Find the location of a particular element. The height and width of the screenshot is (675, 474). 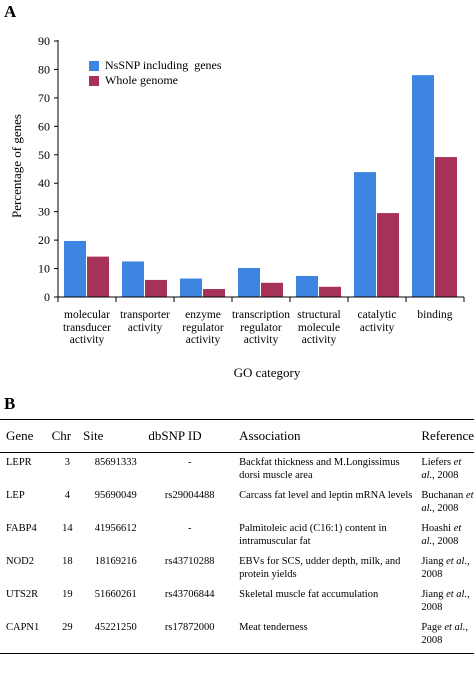

cell-association: Carcass fat level and leptin mRNA levels is located at coordinates (326, 495).